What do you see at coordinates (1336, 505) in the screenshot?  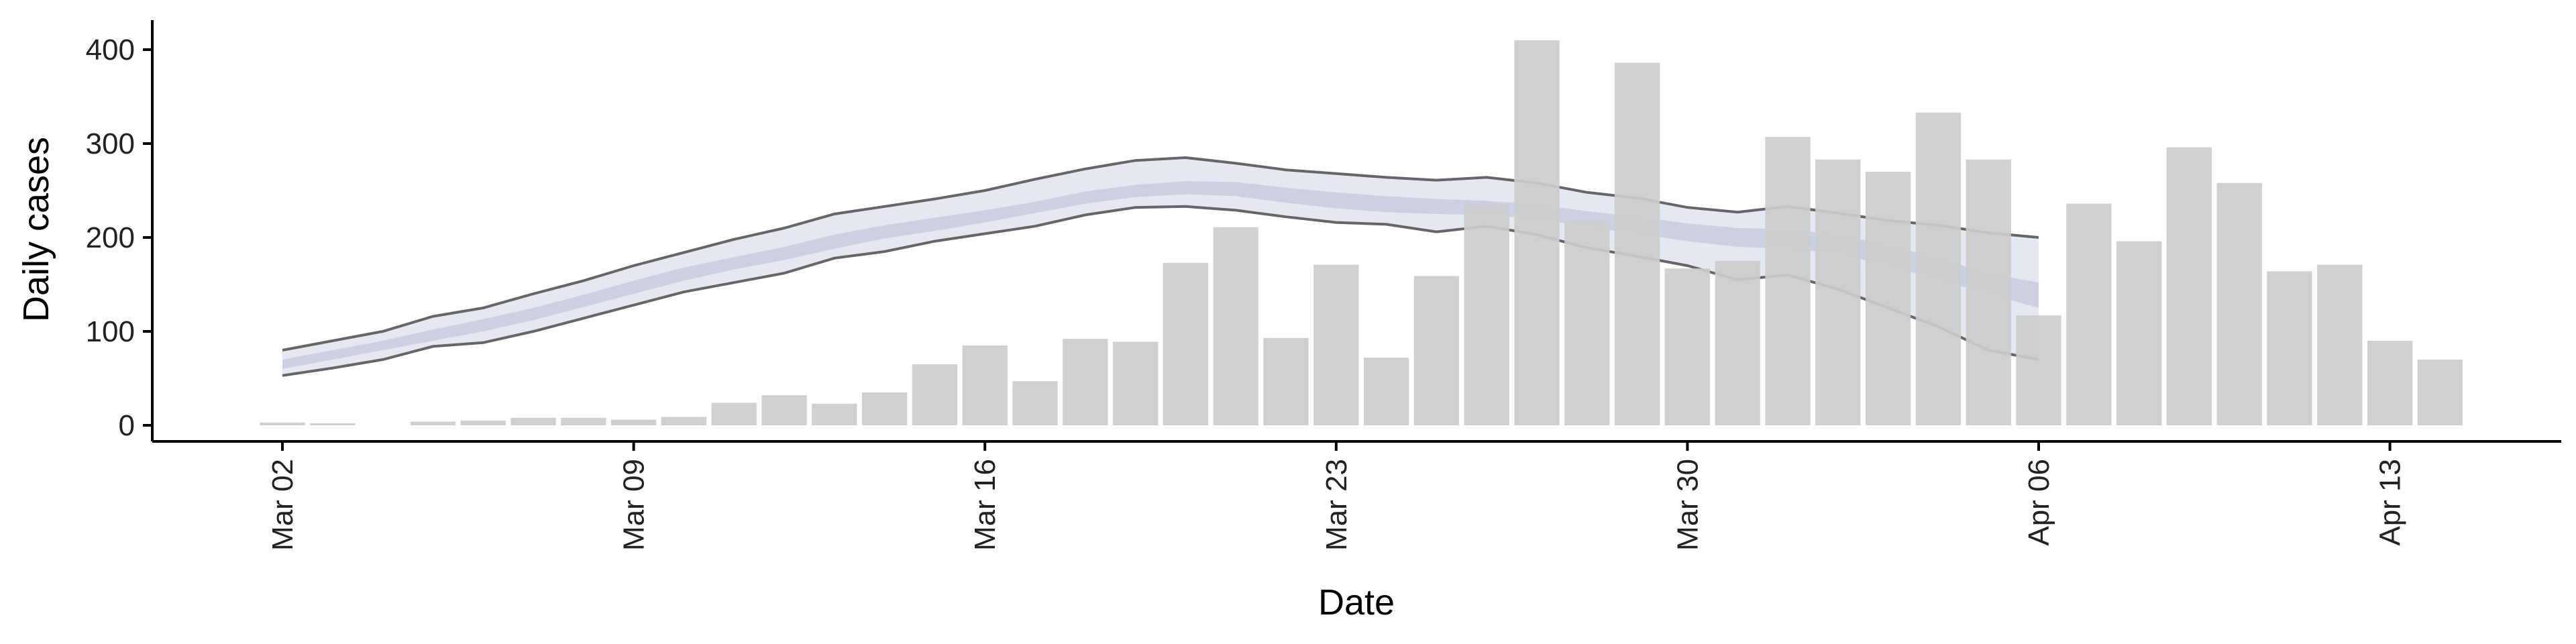 I see `x-tick-label: Mar 23` at bounding box center [1336, 505].